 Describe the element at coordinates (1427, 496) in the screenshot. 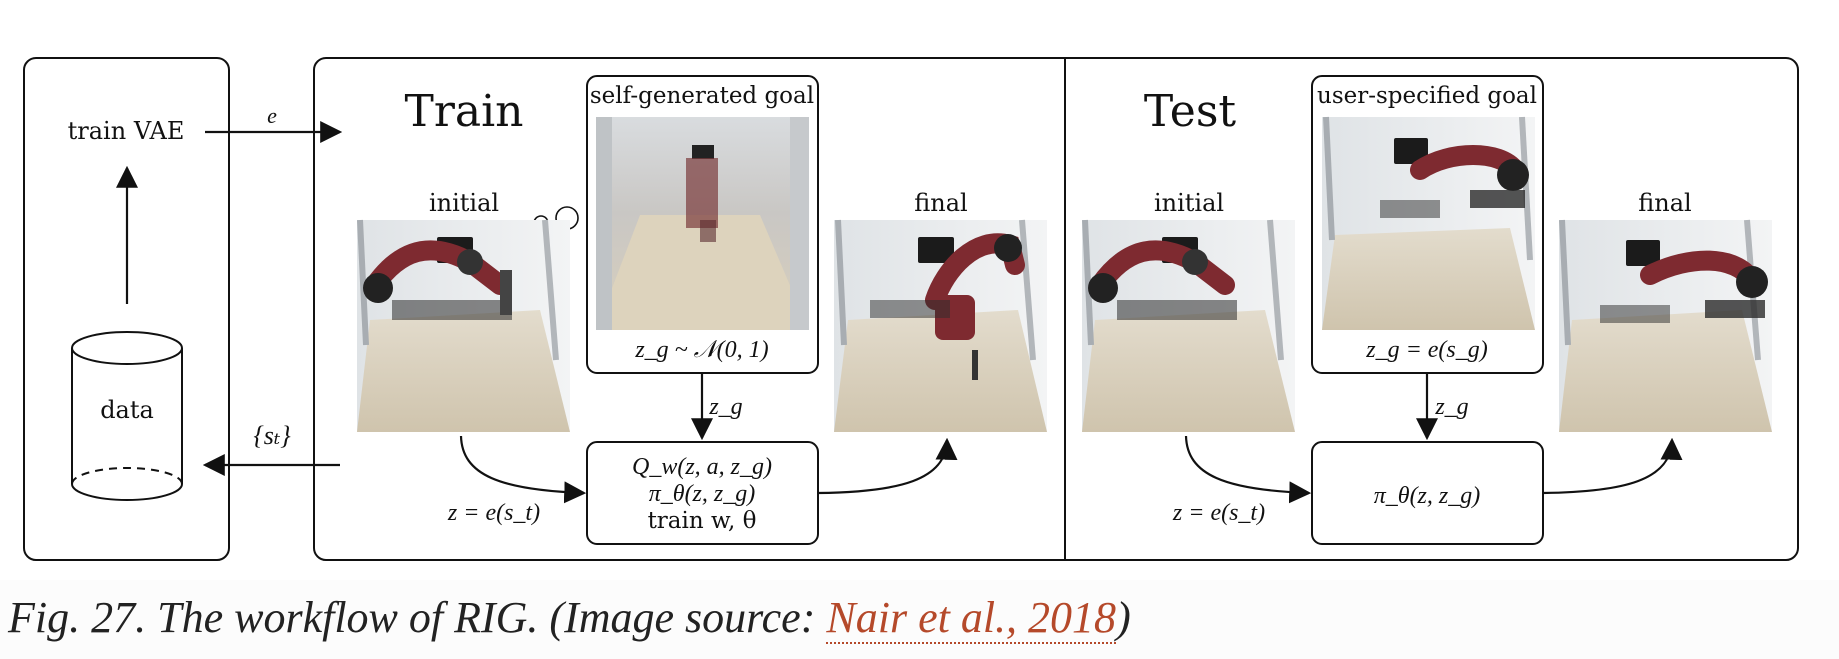

I see `test-pi-line: π_θ(z, z_g)` at that location.